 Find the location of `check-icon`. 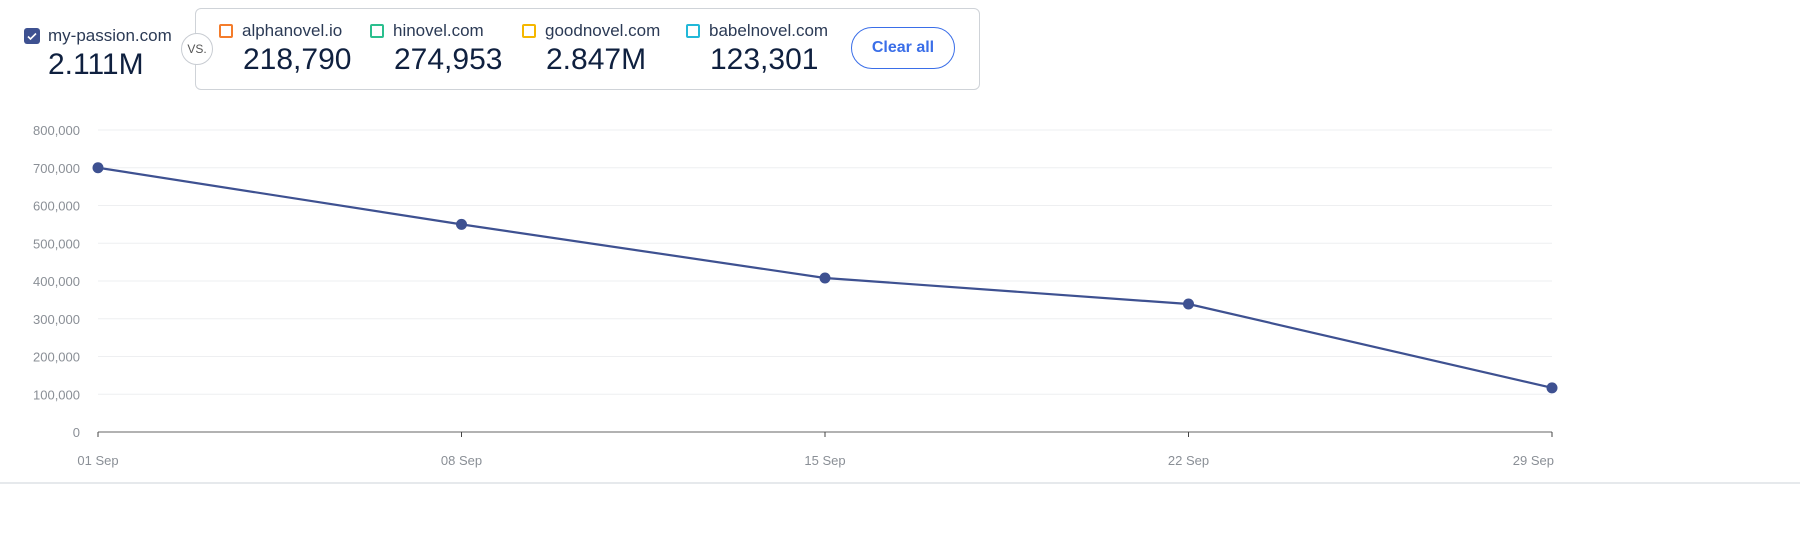

check-icon is located at coordinates (32, 36).